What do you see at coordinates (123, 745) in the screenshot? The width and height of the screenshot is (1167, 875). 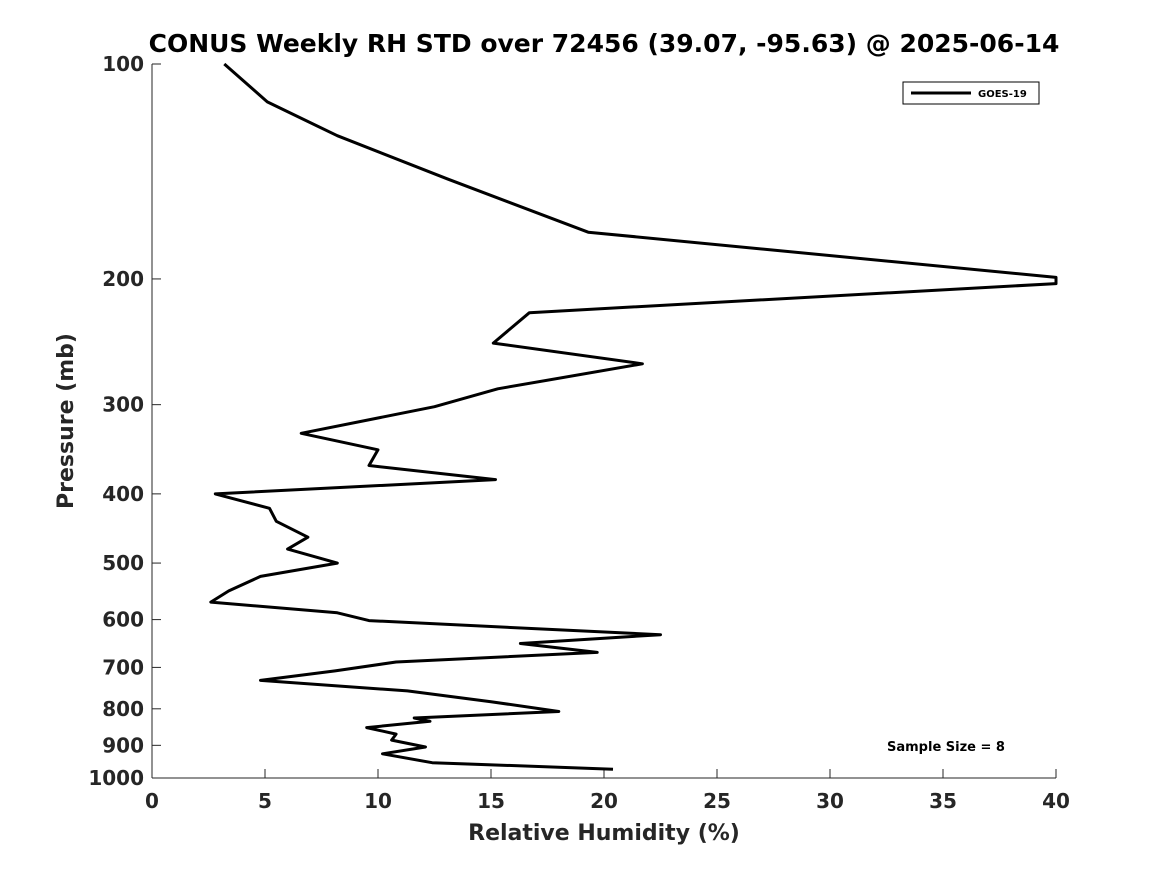 I see `y-tick-label: 900` at bounding box center [123, 745].